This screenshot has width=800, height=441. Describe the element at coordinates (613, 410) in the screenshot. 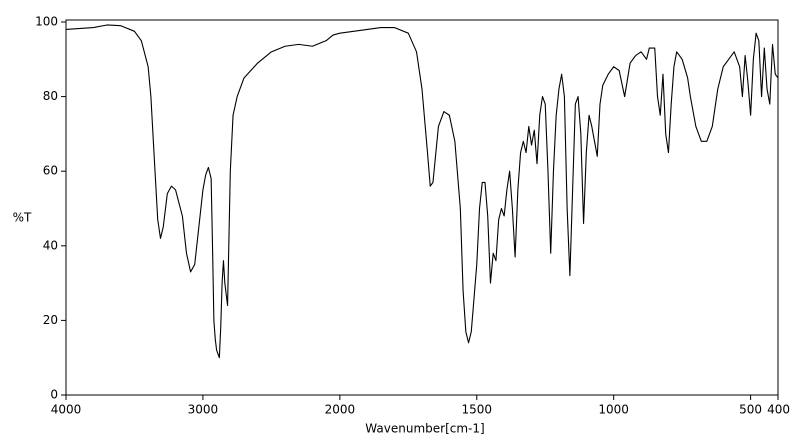

I see `x-tick-label: 1000` at that location.